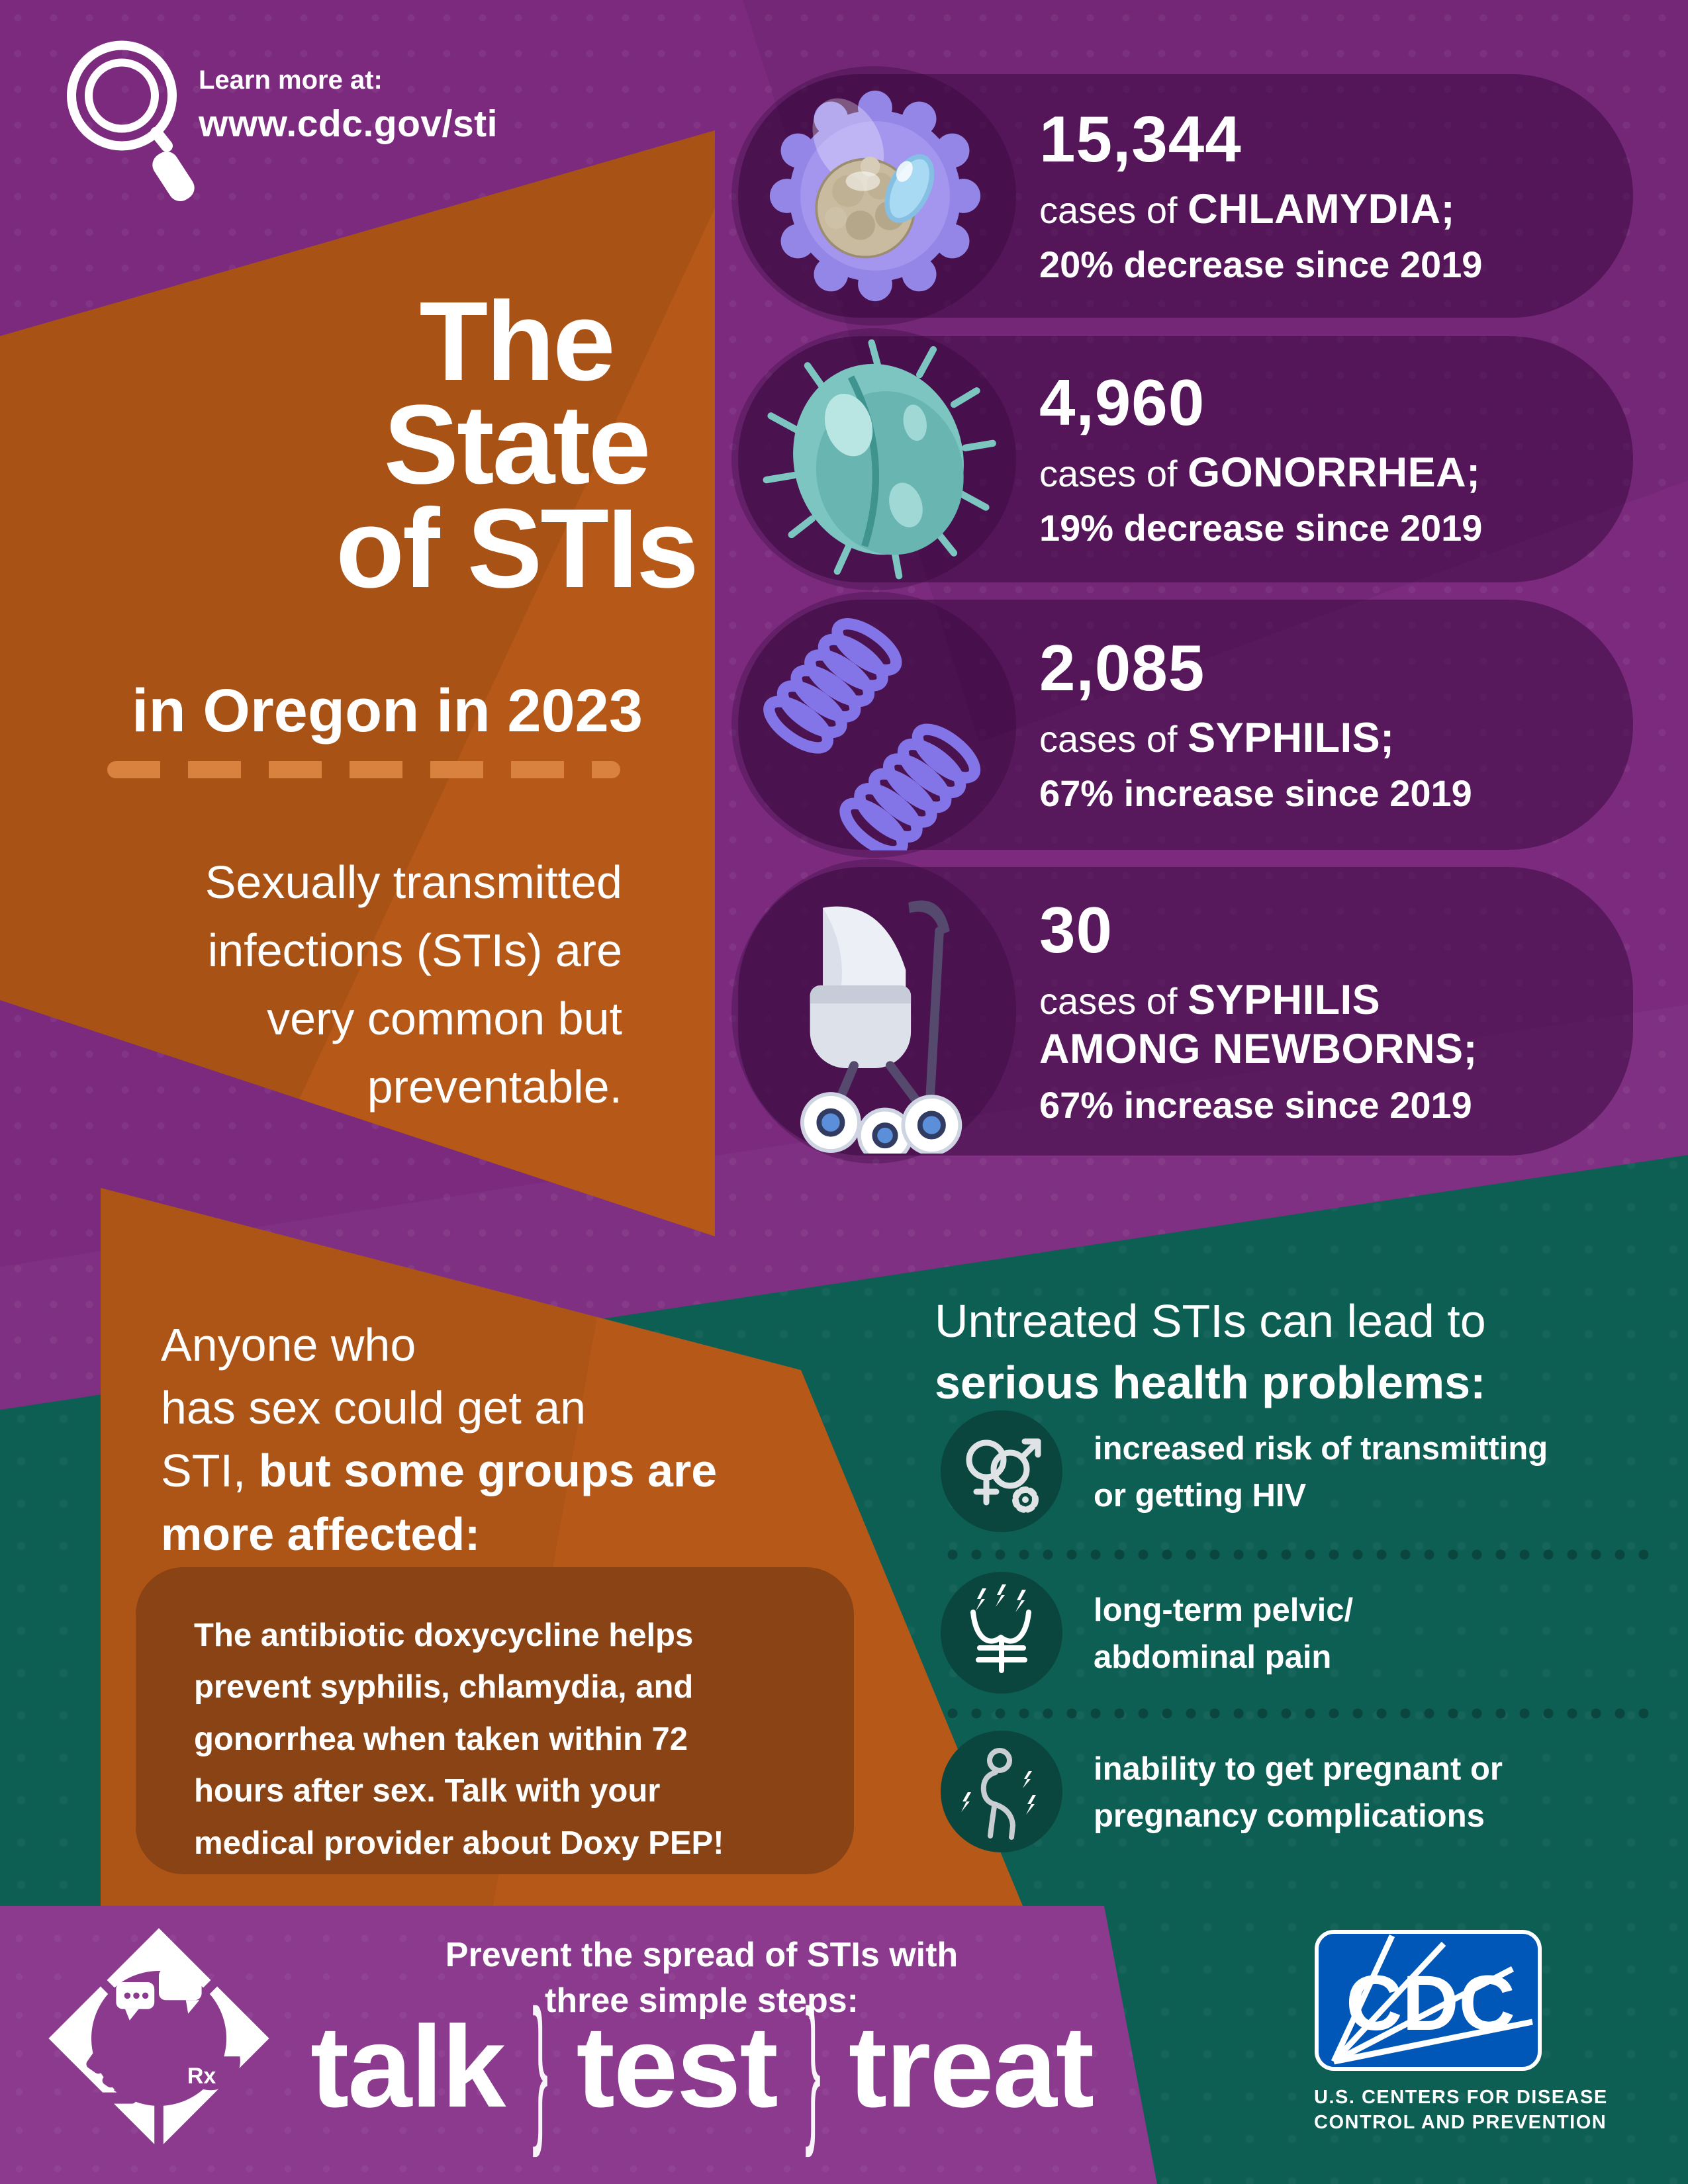 The width and height of the screenshot is (1688, 2184). What do you see at coordinates (1261, 528) in the screenshot?
I see `stat-trend: 19% decrease since 2019` at bounding box center [1261, 528].